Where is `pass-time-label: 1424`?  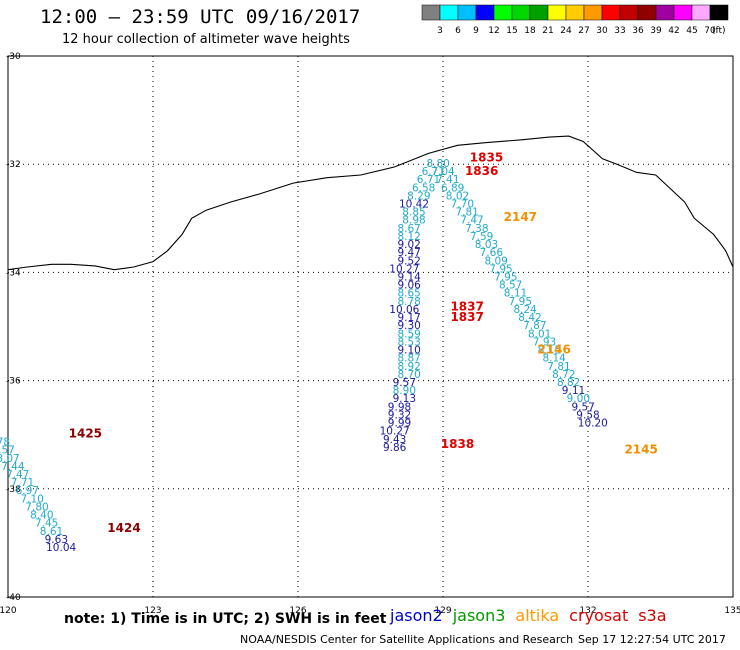
pass-time-label: 1424 is located at coordinates (123, 528).